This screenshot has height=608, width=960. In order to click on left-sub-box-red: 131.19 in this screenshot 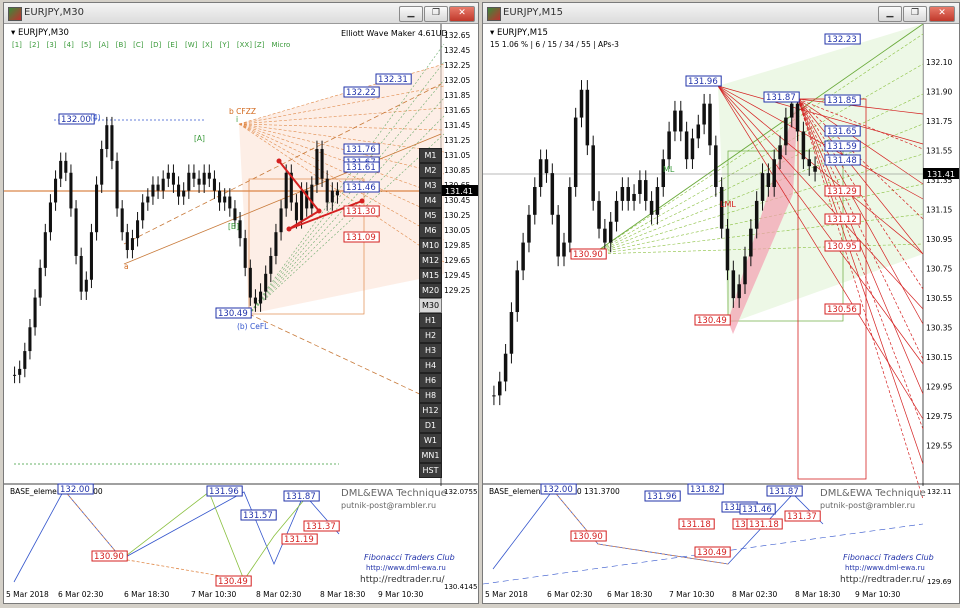, I will do `click(299, 540)`.